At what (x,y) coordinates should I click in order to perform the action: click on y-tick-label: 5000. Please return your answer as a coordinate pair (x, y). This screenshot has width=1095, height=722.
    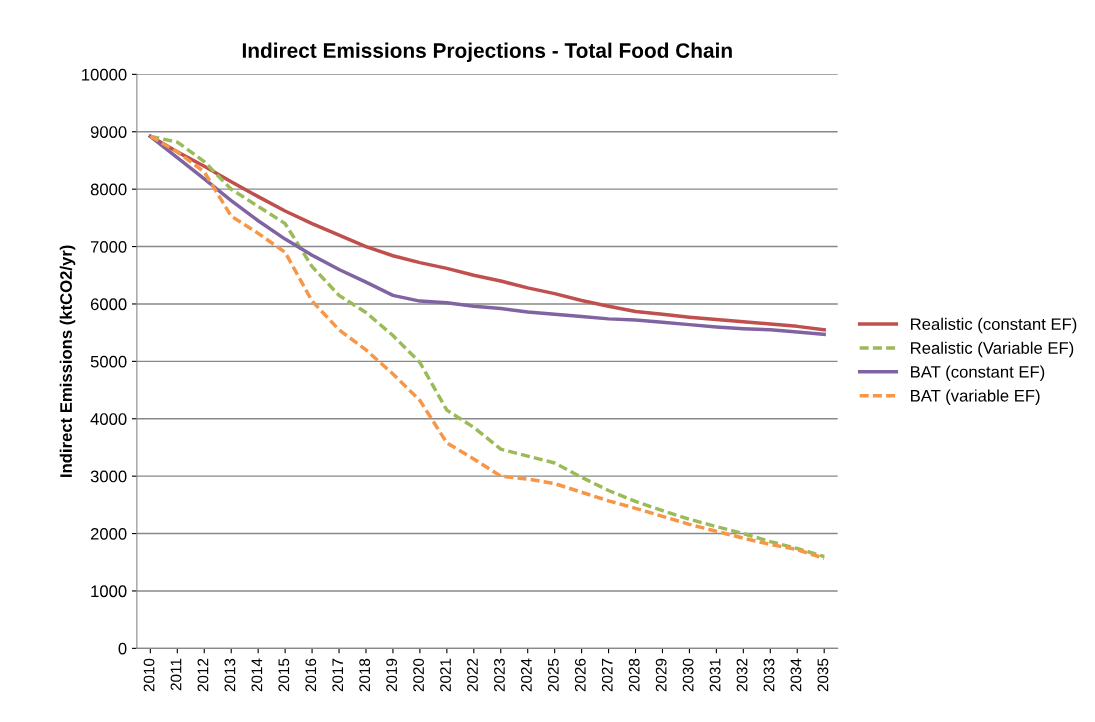
    Looking at the image, I should click on (108, 361).